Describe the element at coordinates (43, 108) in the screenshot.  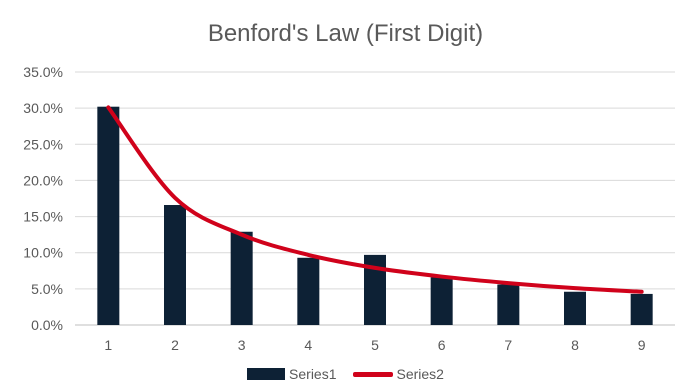
I see `y-tick-label: 30.0%` at that location.